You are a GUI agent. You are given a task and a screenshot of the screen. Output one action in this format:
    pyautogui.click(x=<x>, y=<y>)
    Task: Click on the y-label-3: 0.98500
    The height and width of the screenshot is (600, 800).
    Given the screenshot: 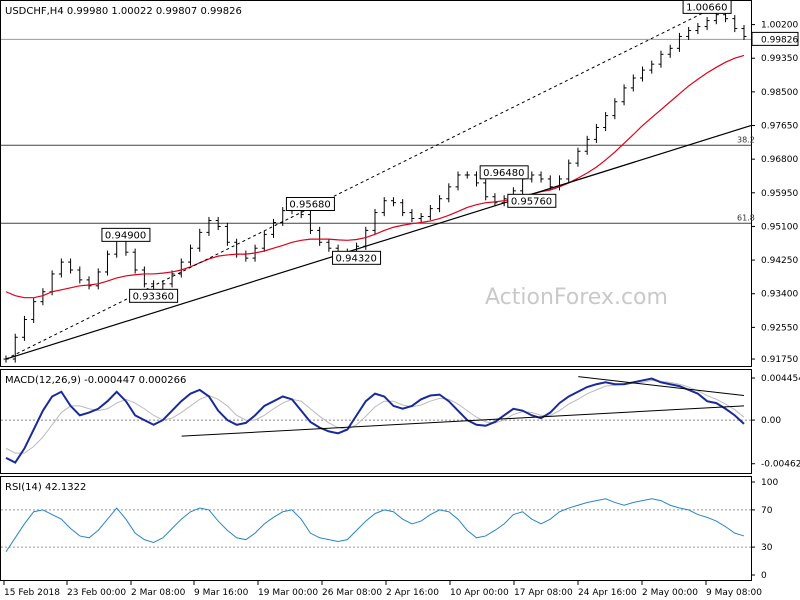 What is the action you would take?
    pyautogui.click(x=779, y=93)
    